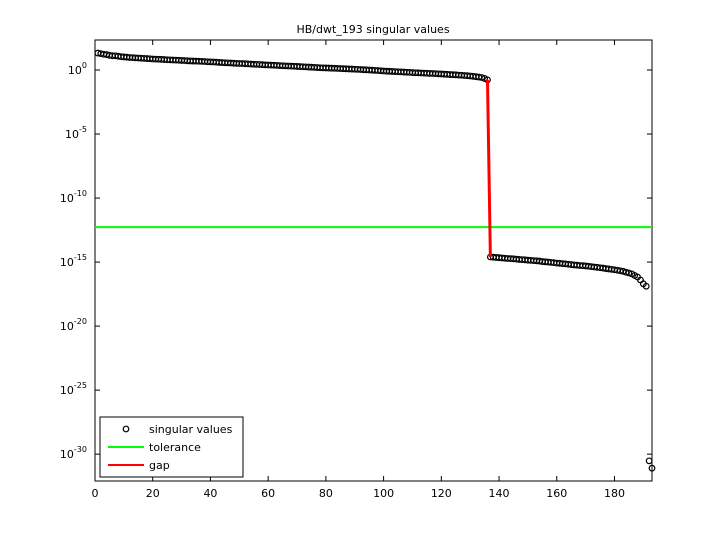 The width and height of the screenshot is (720, 540). Describe the element at coordinates (73, 261) in the screenshot. I see `y-tick-label: 10⁻¹⁵` at that location.